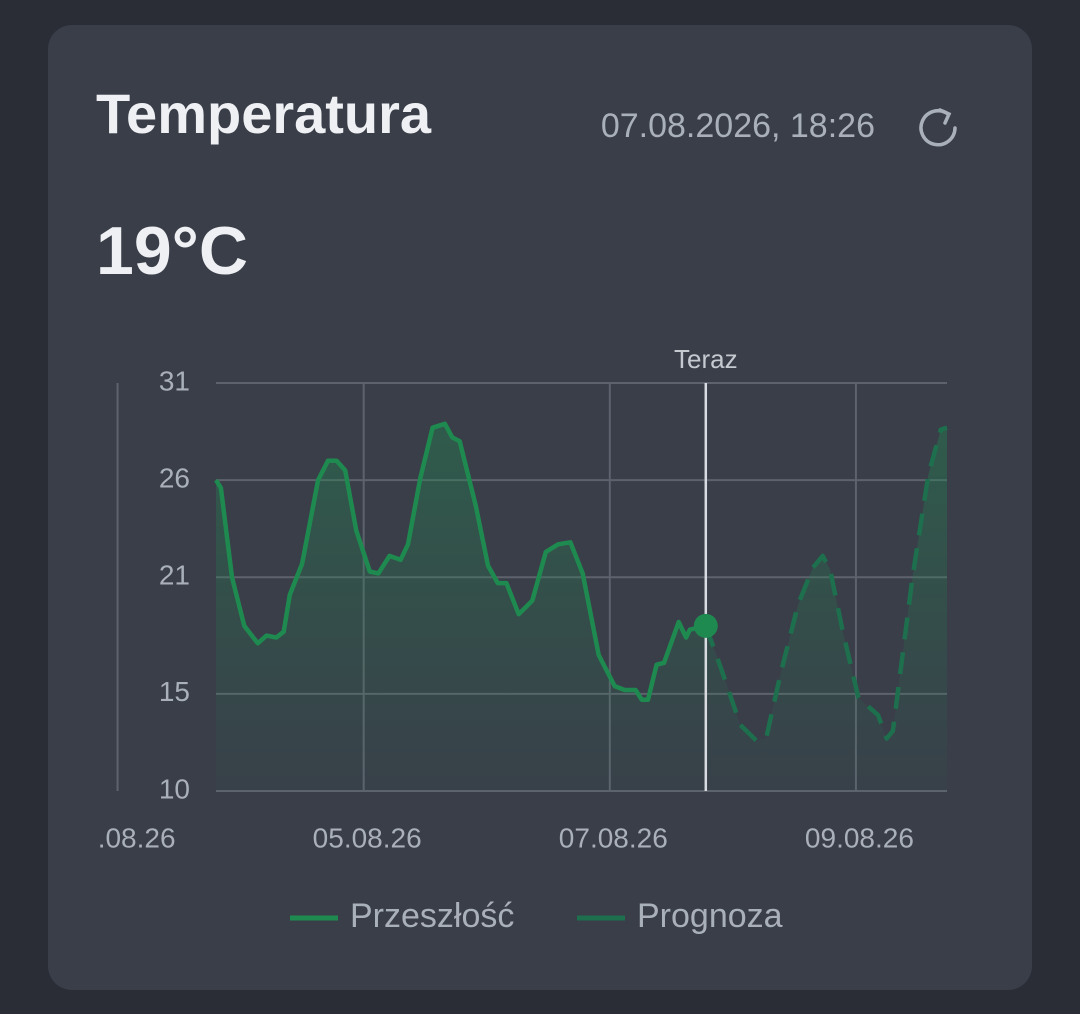 Image resolution: width=1080 pixels, height=1014 pixels. Describe the element at coordinates (705, 625) in the screenshot. I see `current-point` at that location.